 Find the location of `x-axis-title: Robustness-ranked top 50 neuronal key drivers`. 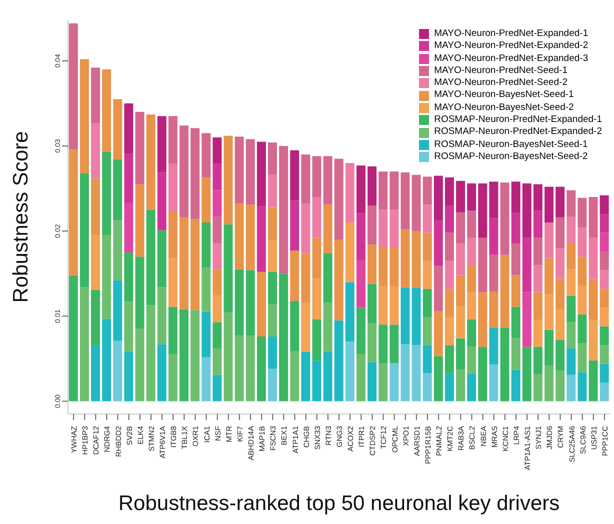

x-axis-title: Robustness-ranked top 50 neuronal key drivers is located at coordinates (339, 503).